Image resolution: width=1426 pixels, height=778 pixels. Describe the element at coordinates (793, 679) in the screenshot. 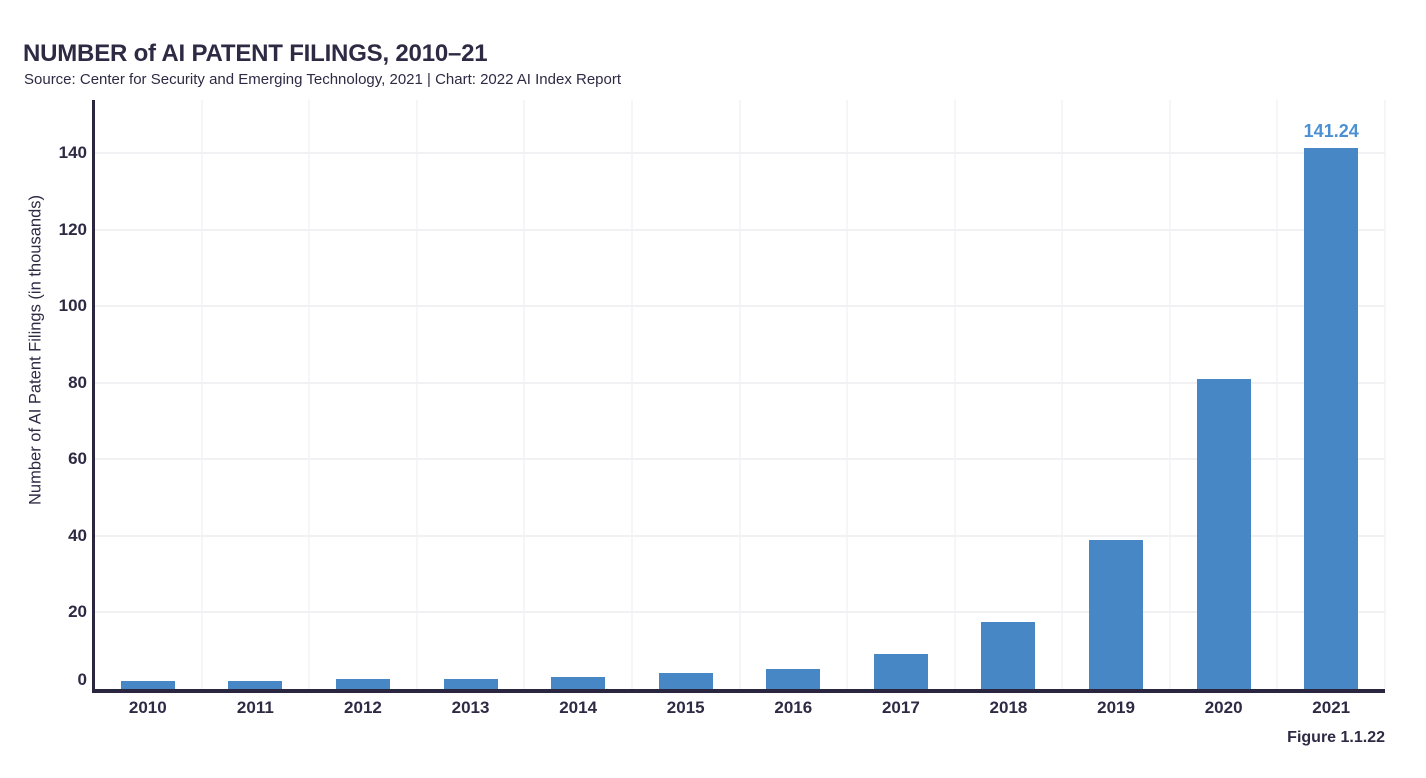

I see `bar-2016` at that location.